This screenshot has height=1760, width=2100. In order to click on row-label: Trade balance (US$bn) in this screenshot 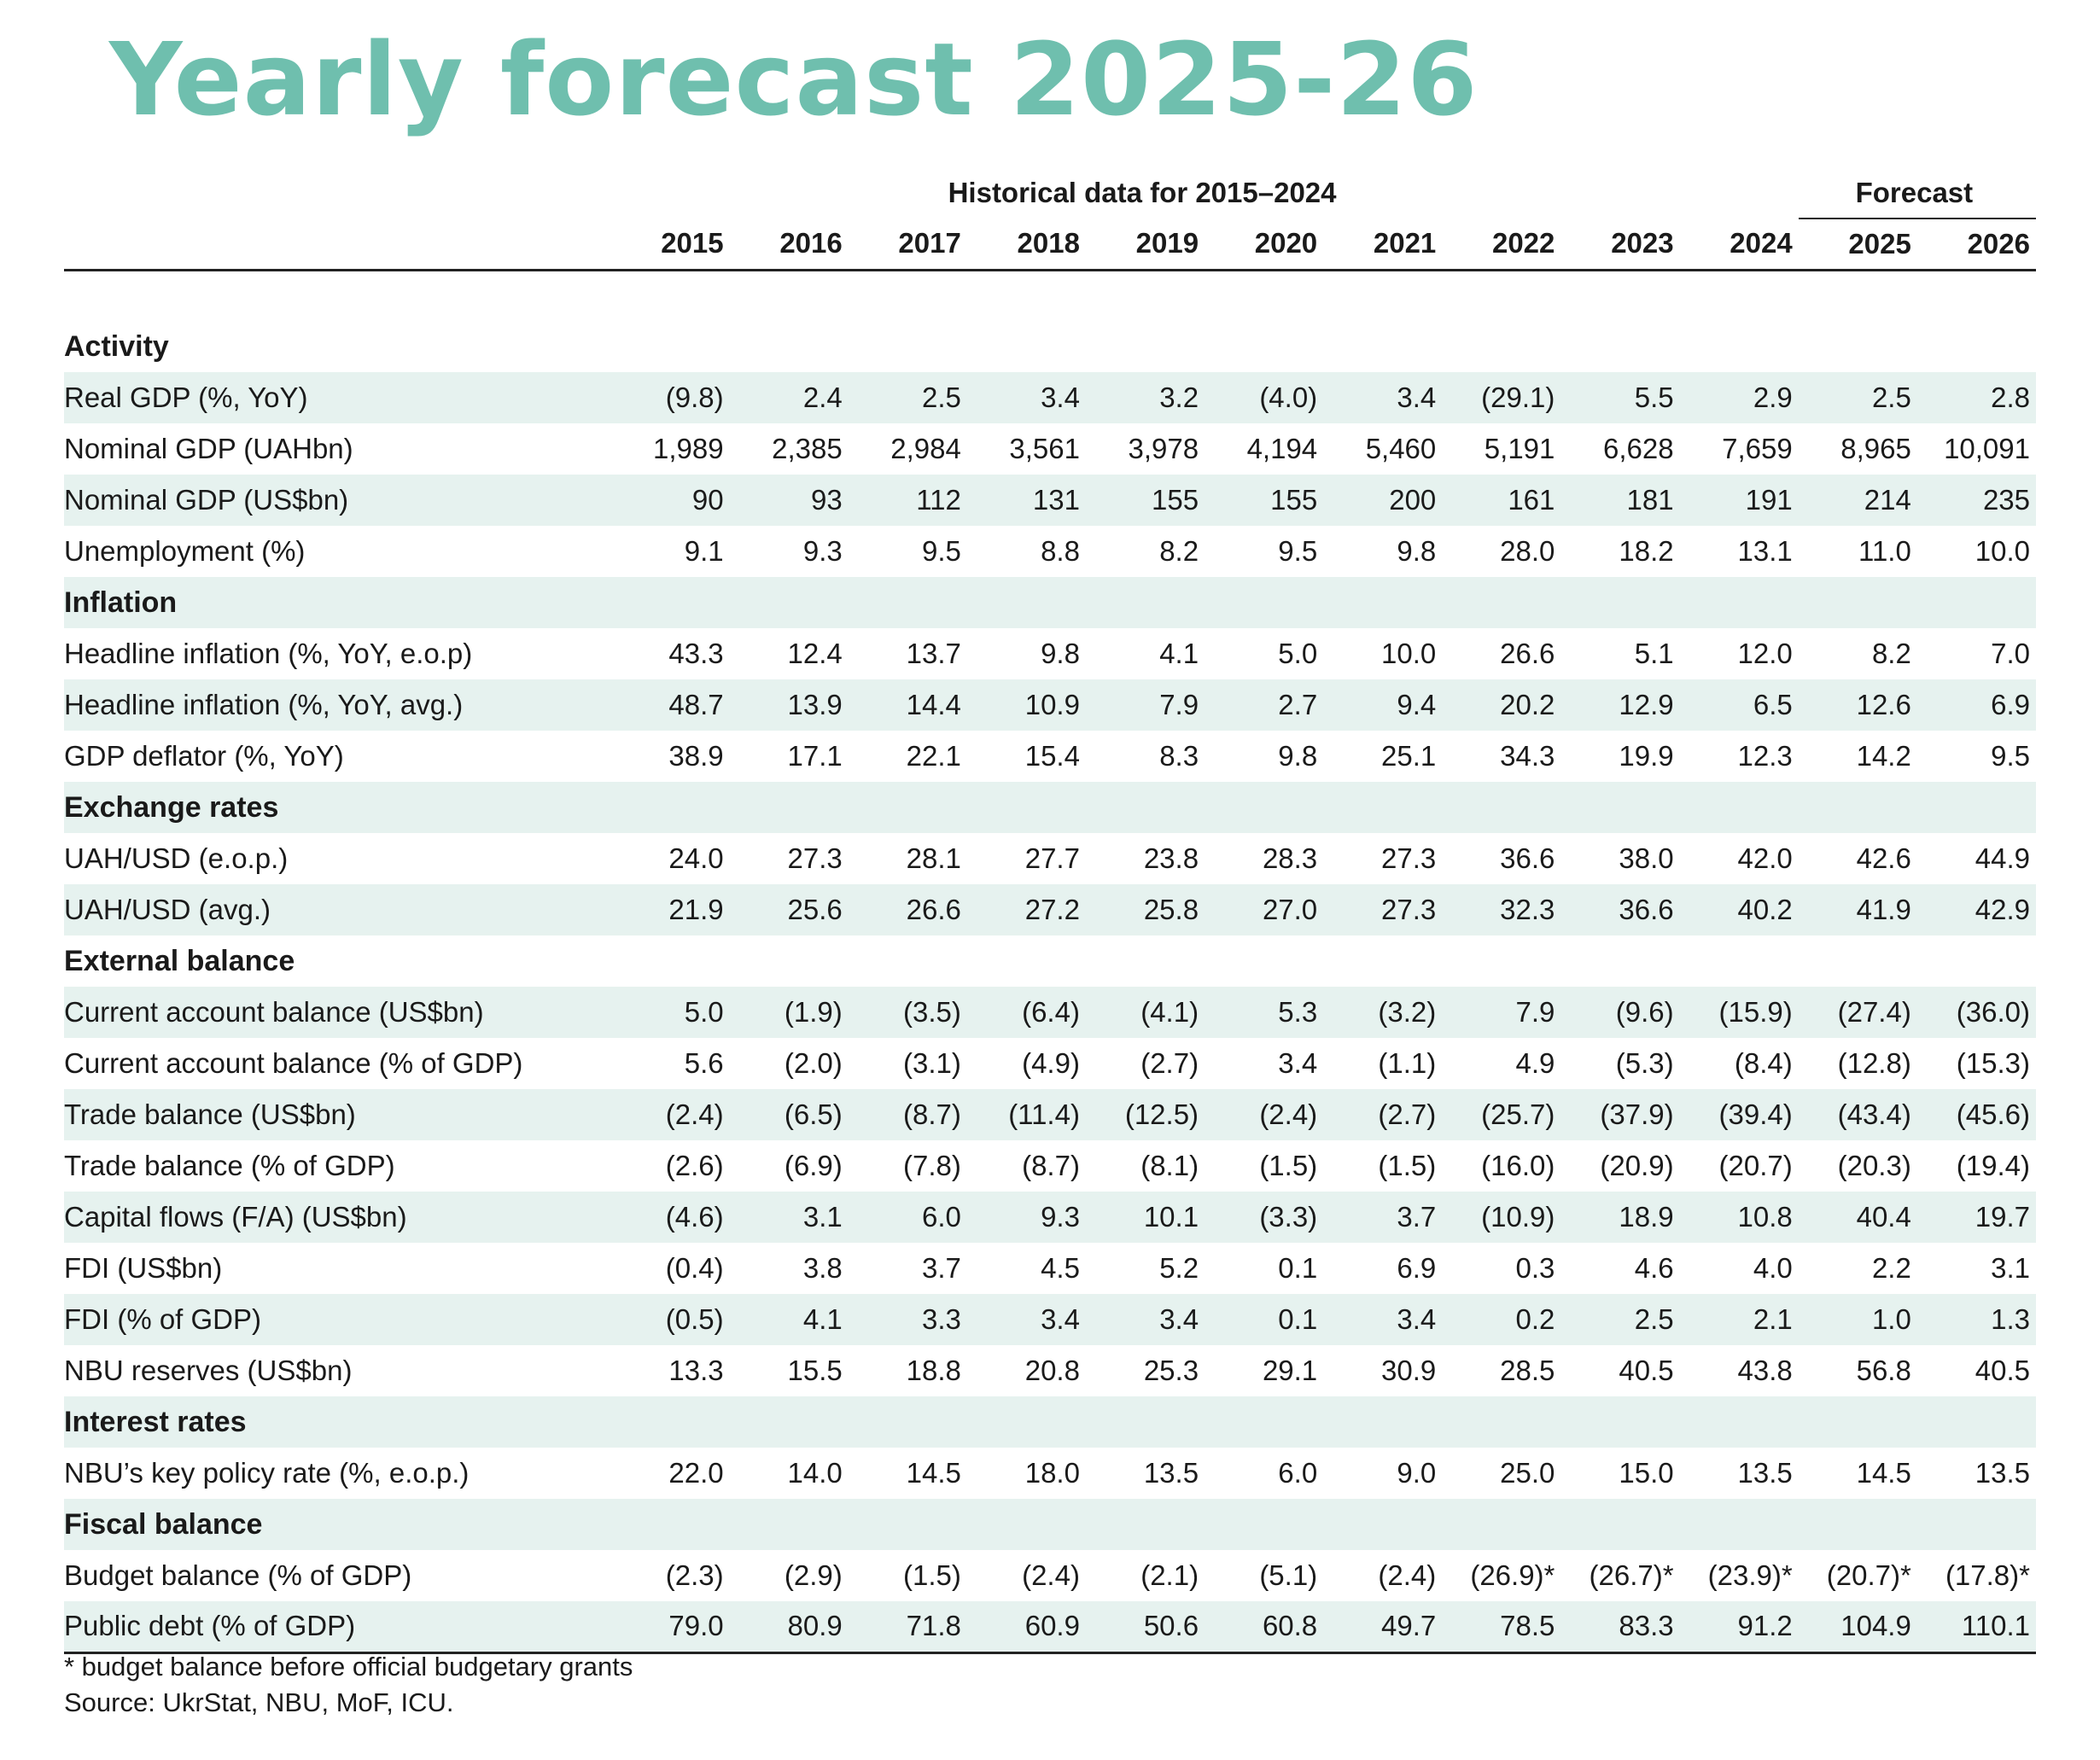, I will do `click(337, 1114)`.